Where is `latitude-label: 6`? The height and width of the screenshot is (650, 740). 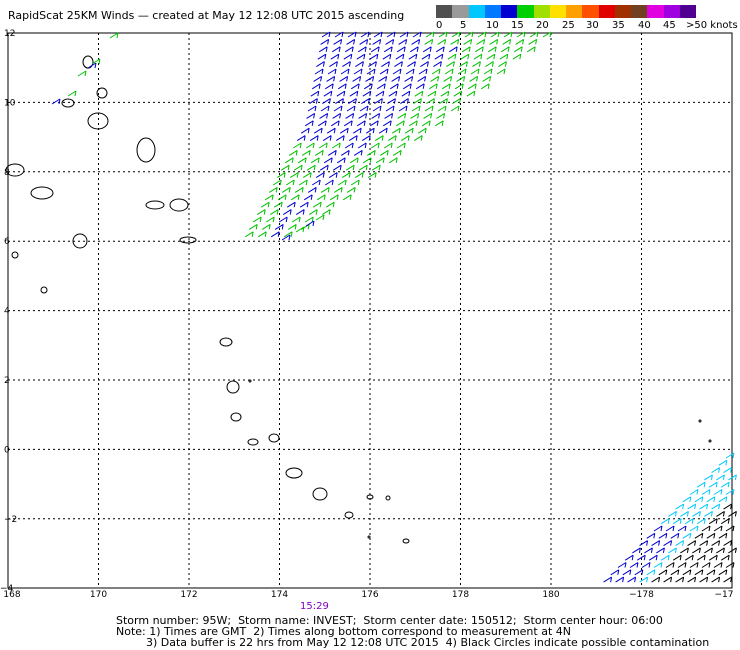
latitude-label: 6 is located at coordinates (7, 242).